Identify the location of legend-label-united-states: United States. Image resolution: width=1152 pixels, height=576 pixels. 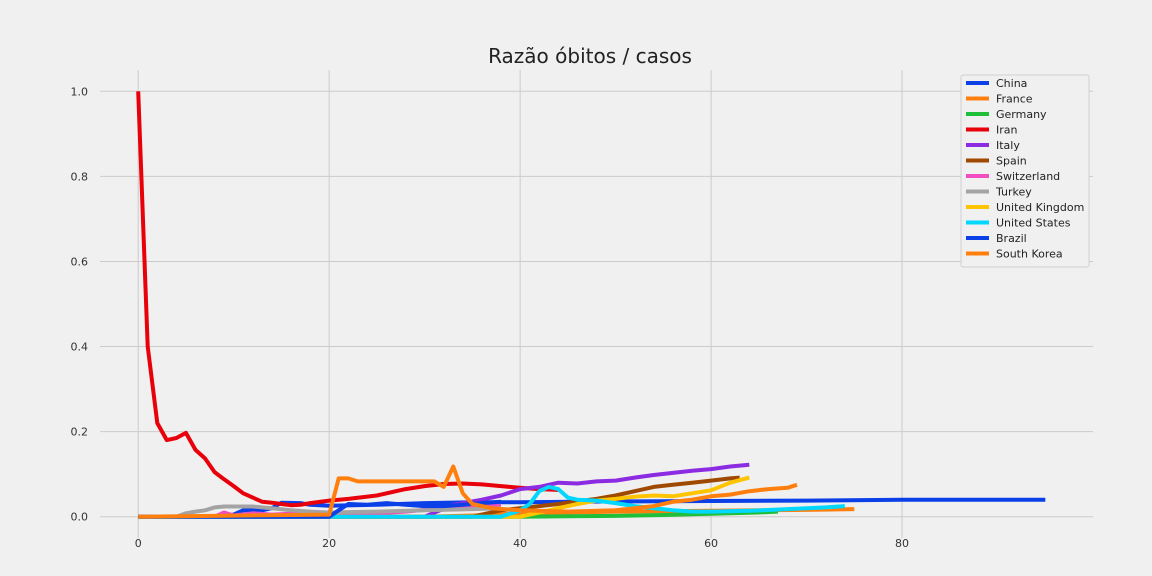
(1033, 223).